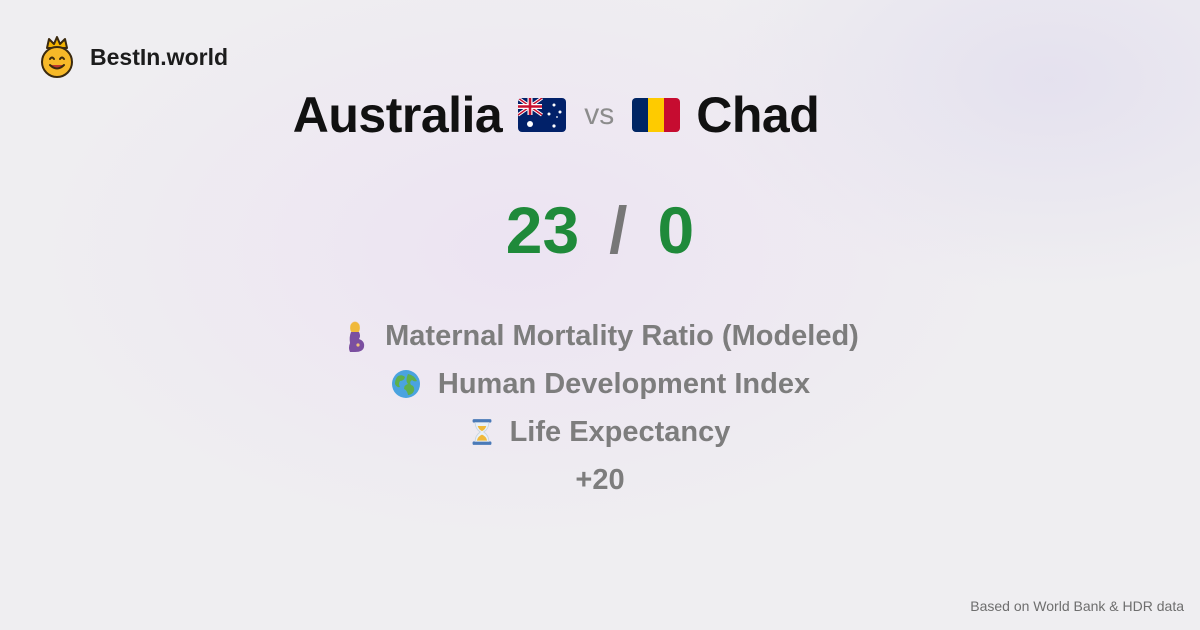 The height and width of the screenshot is (630, 1200). Describe the element at coordinates (357, 336) in the screenshot. I see `pregnant-woman-icon` at that location.